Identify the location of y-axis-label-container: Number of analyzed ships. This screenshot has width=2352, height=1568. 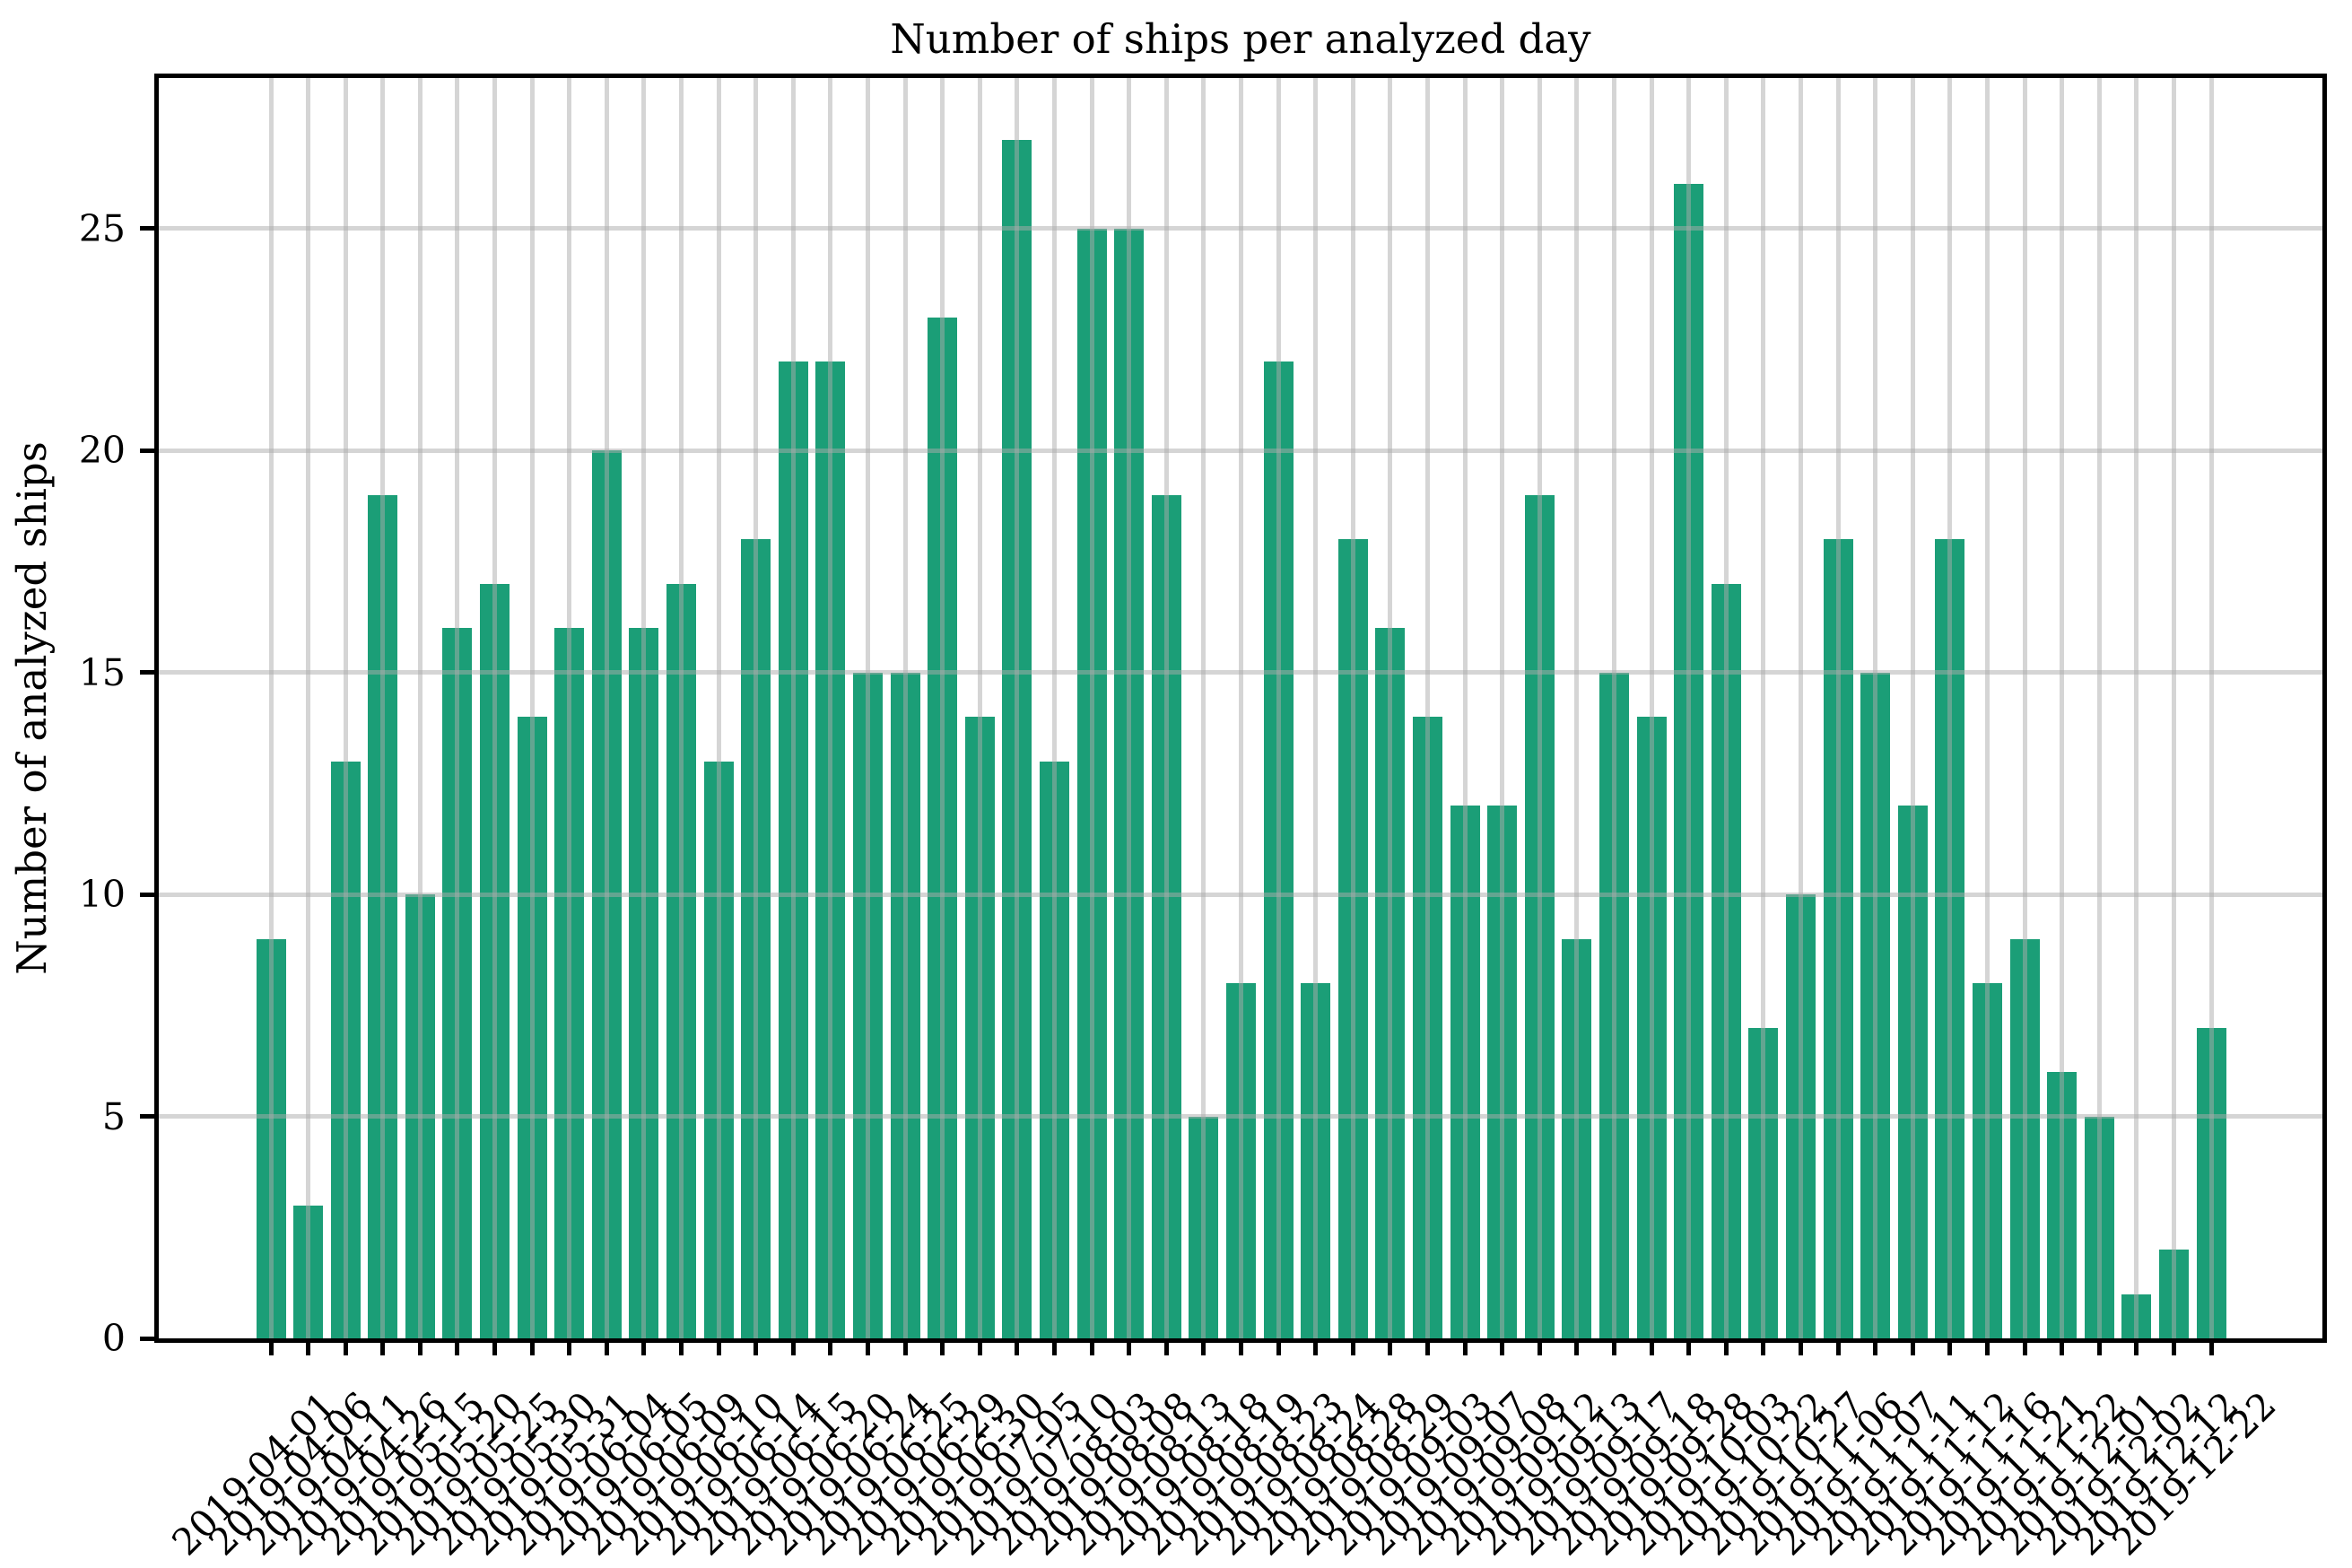
(31, 708).